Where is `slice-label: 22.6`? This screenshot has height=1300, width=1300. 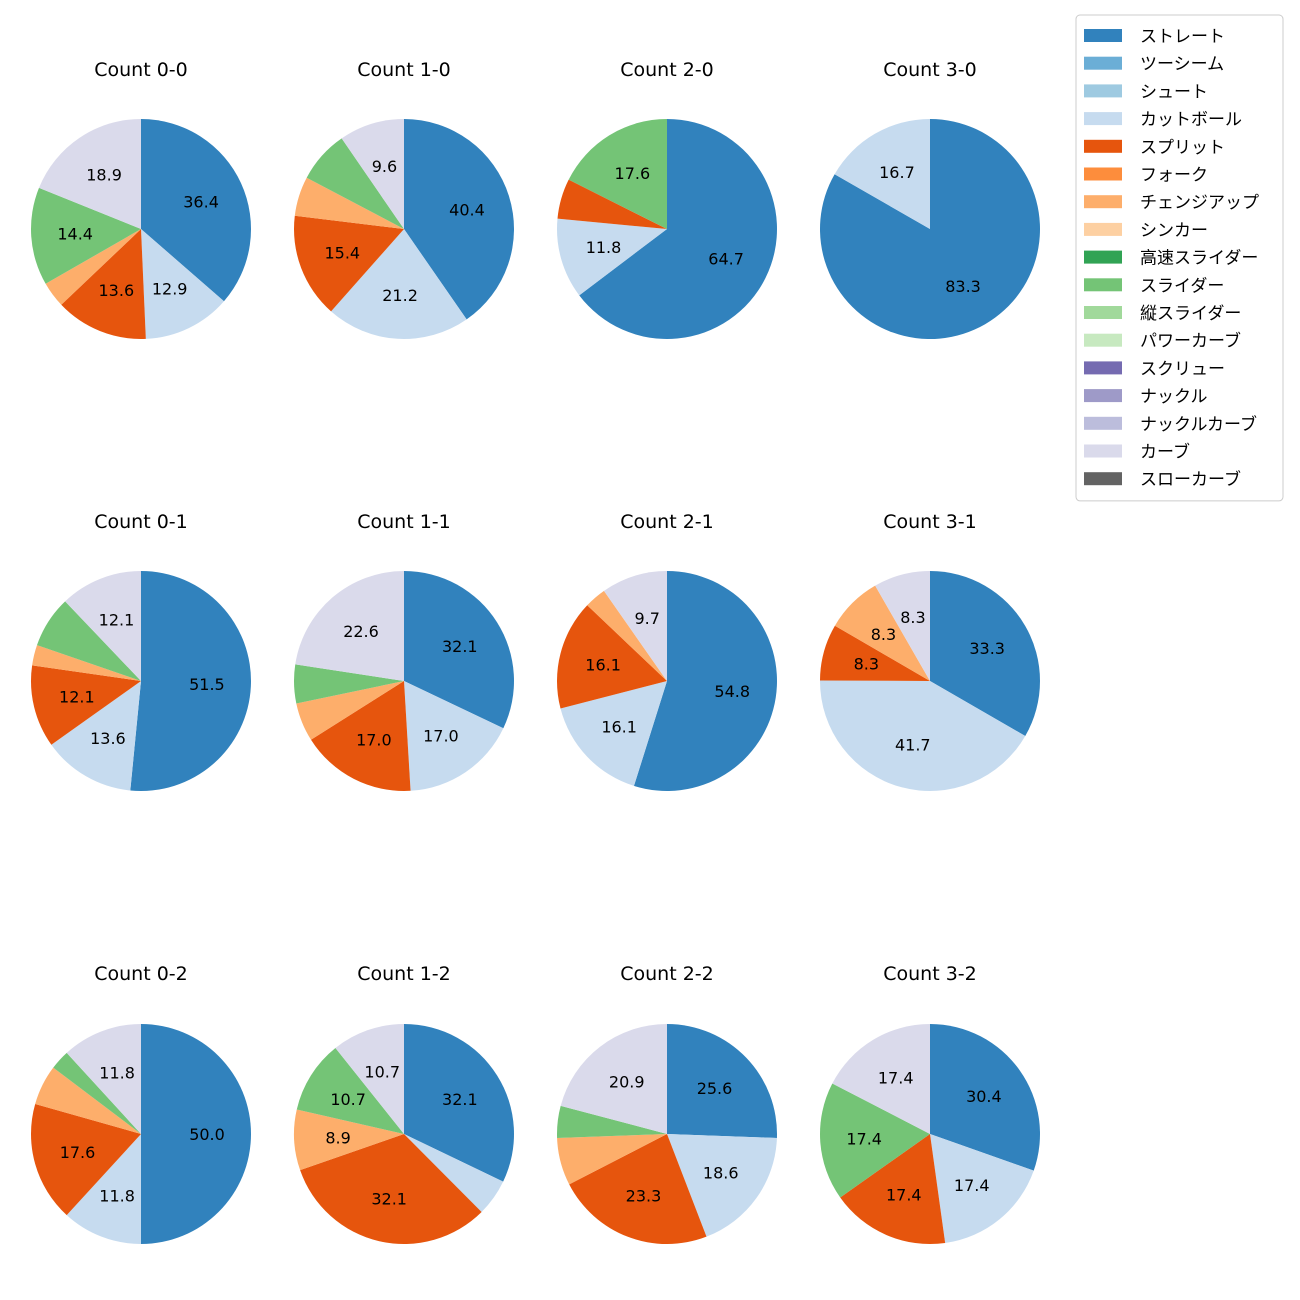
slice-label: 22.6 is located at coordinates (361, 631).